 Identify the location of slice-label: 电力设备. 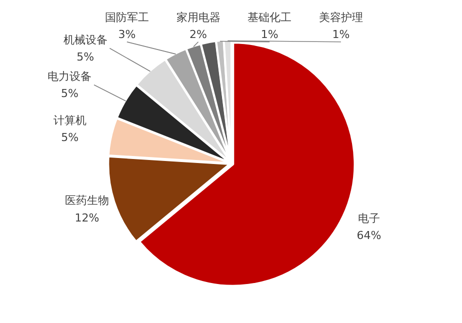
(70, 76).